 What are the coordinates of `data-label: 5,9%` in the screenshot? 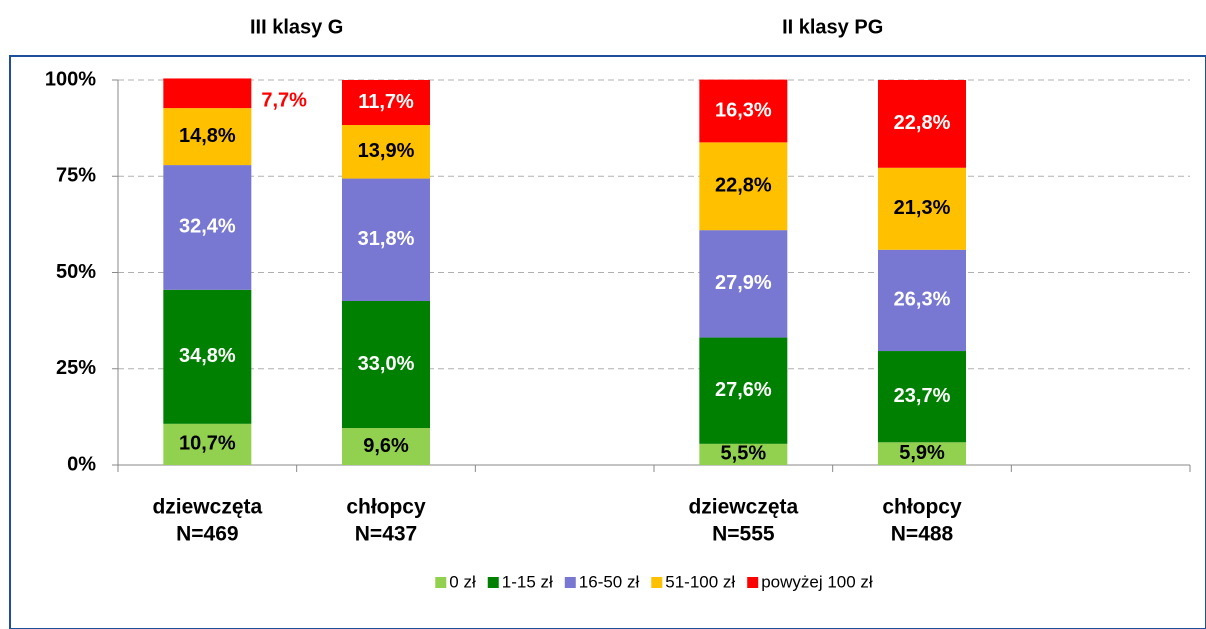 It's located at (922, 453).